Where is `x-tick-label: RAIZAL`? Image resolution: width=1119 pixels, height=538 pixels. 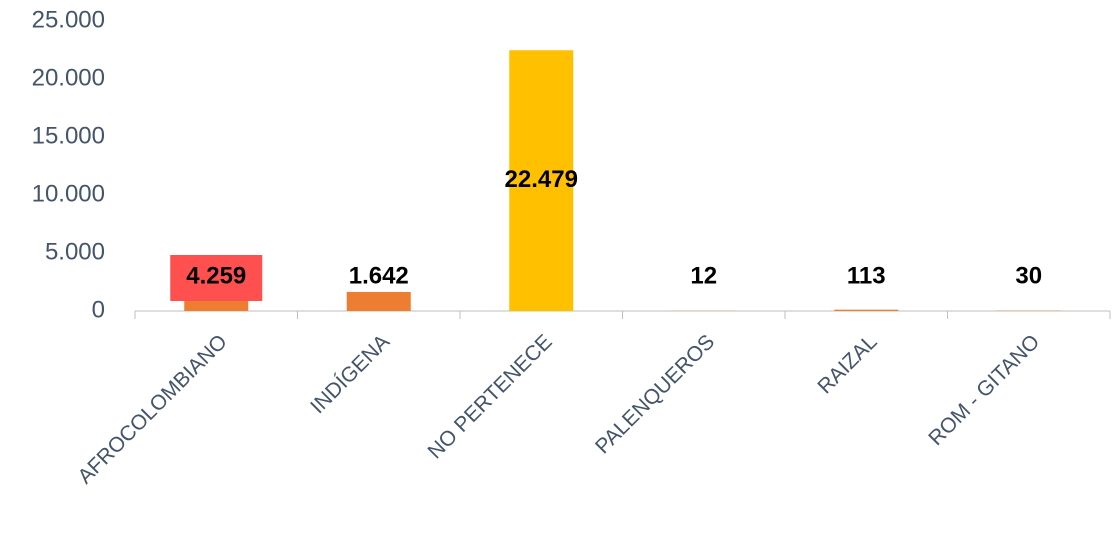 x-tick-label: RAIZAL is located at coordinates (847, 364).